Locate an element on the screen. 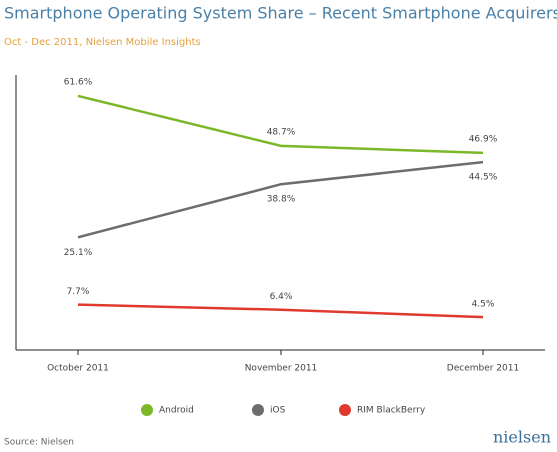 This screenshot has width=557, height=452. legend-label: RIM BlackBerry is located at coordinates (391, 411).